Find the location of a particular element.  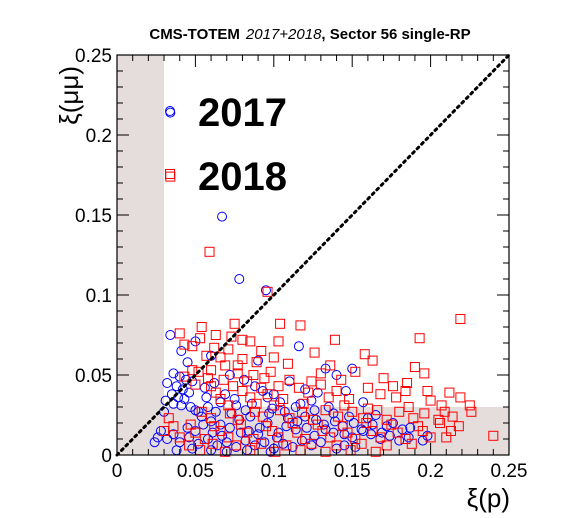

chart-title: CMS-TOTEM 2017+2018, Sector 56 single-RP is located at coordinates (309, 34).